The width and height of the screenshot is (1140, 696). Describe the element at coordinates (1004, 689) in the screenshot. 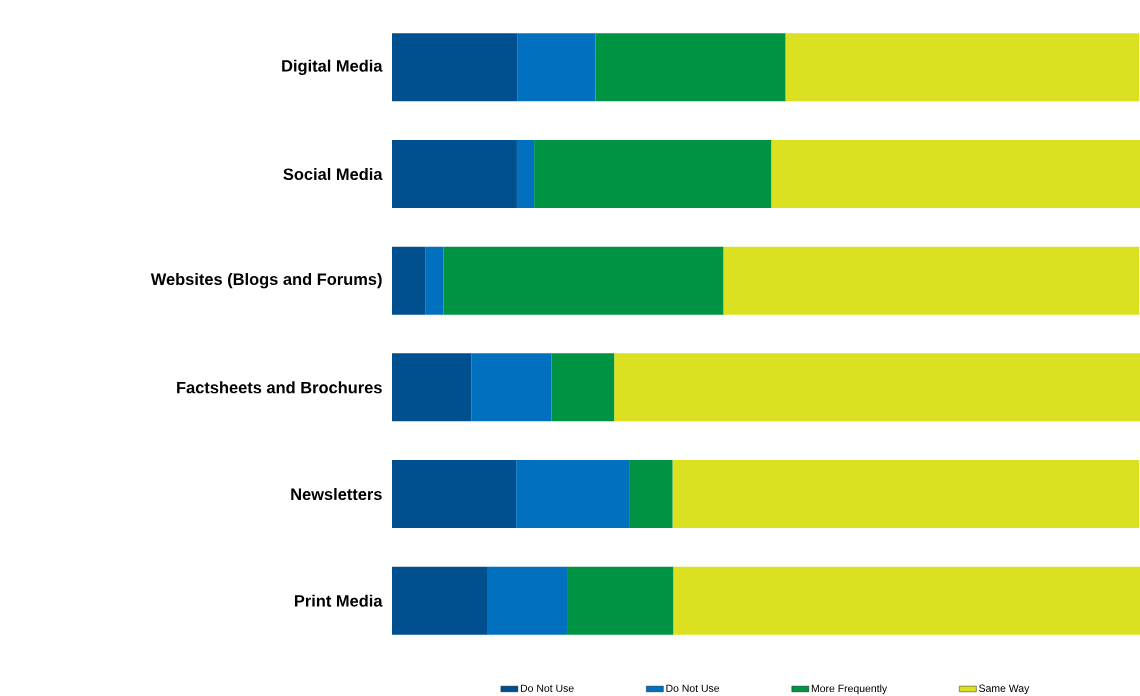

I see `legend-label: Same Way` at that location.